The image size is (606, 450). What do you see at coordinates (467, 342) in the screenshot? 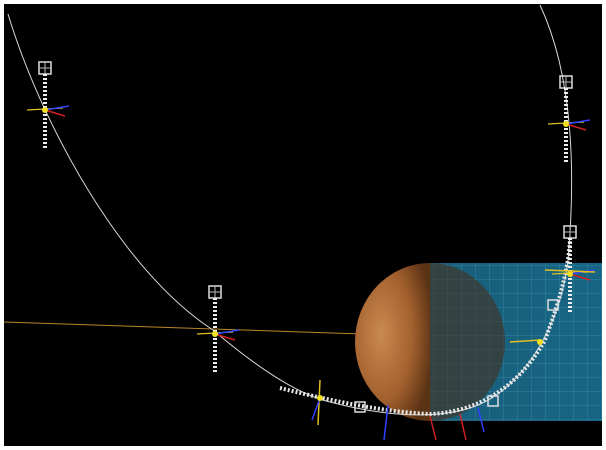
I see `planet-dark` at bounding box center [467, 342].